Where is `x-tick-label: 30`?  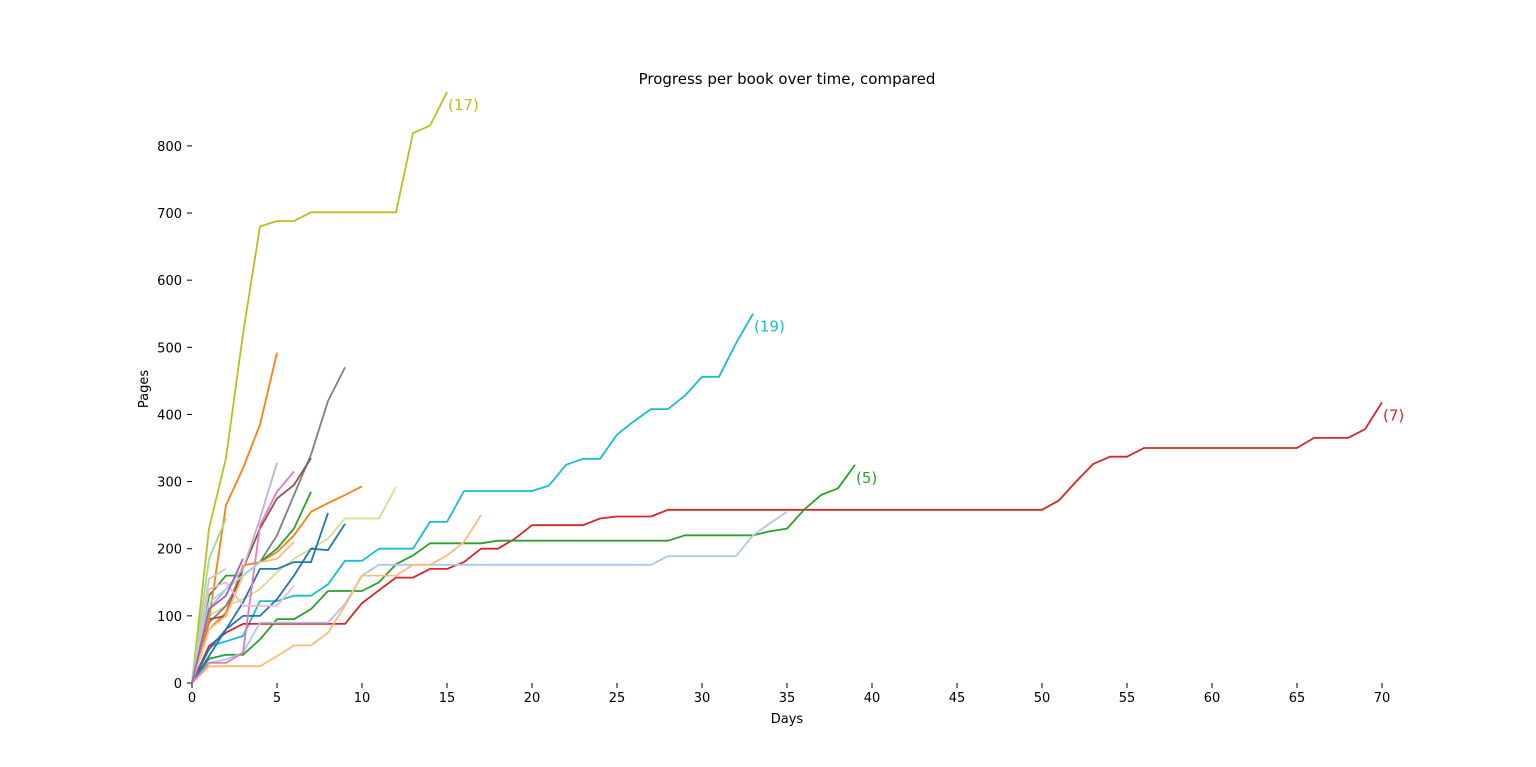 x-tick-label: 30 is located at coordinates (702, 698).